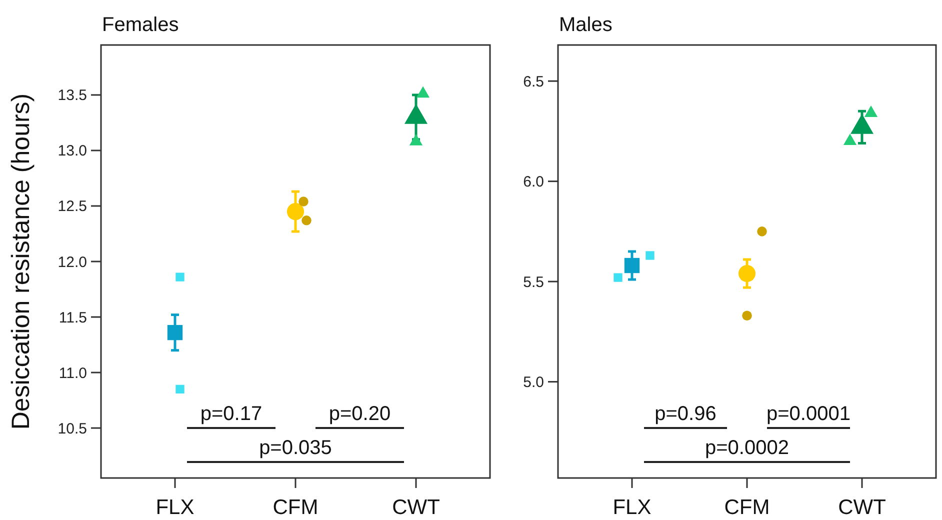 This screenshot has height=520, width=942. I want to click on y-tick-label: 6.5, so click(533, 81).